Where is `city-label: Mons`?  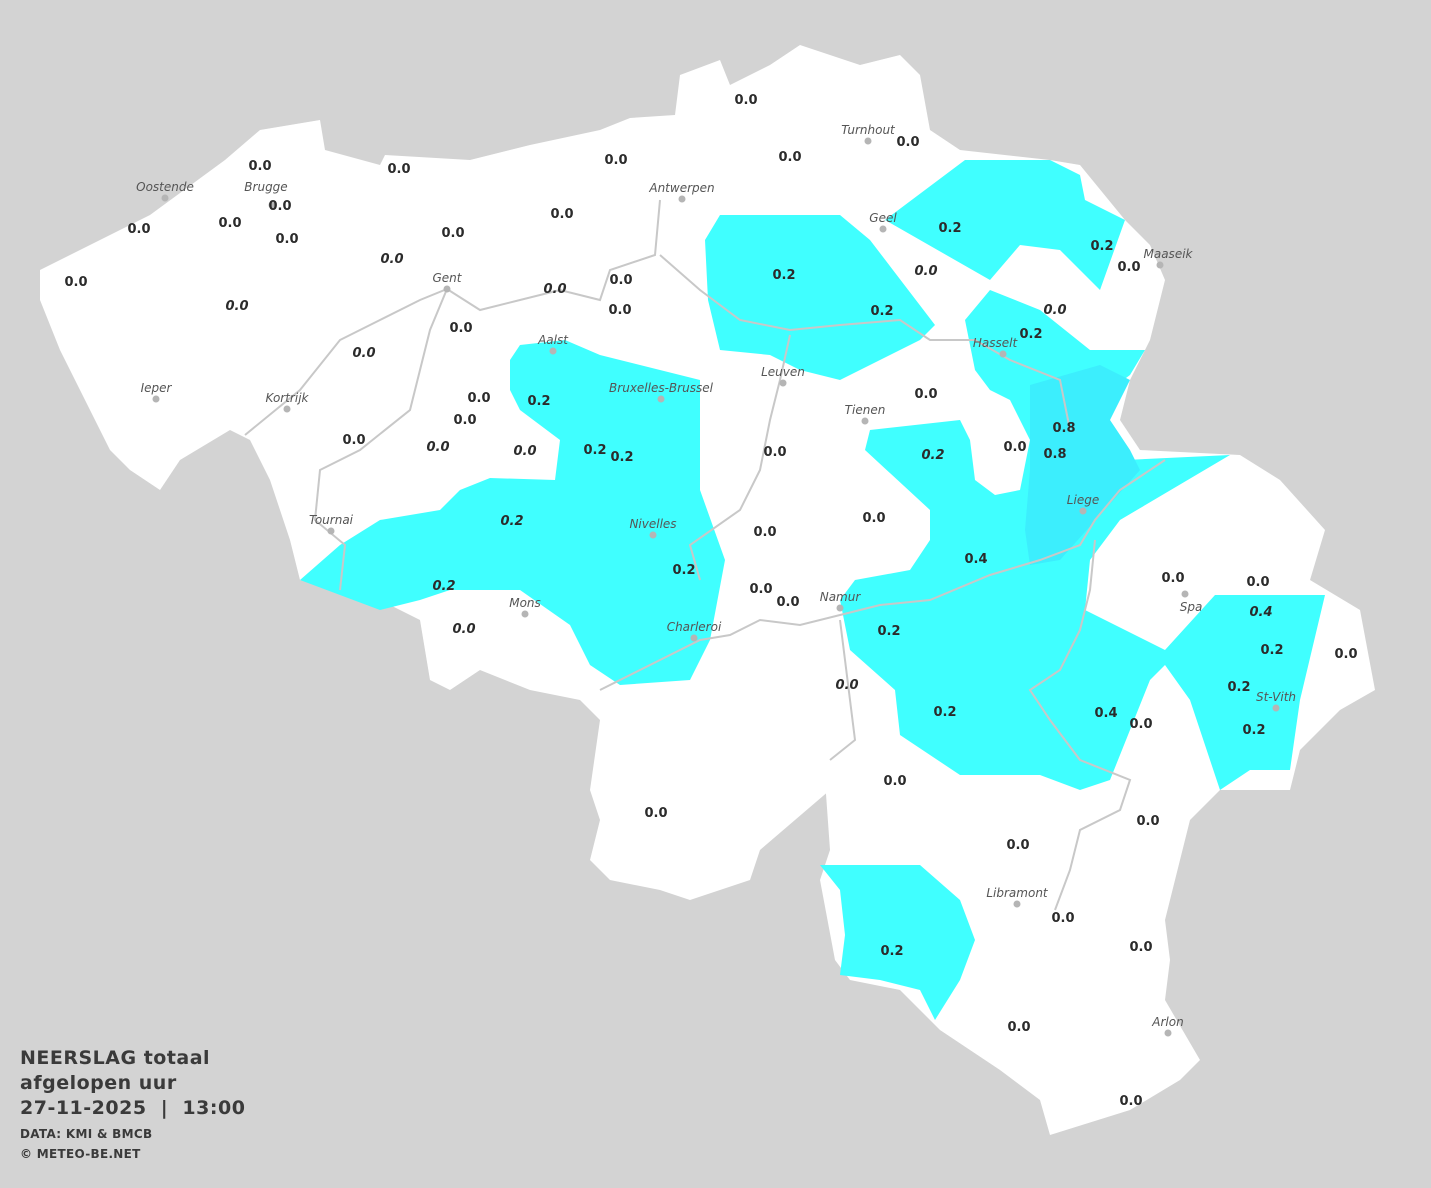
city-label: Mons is located at coordinates (525, 603).